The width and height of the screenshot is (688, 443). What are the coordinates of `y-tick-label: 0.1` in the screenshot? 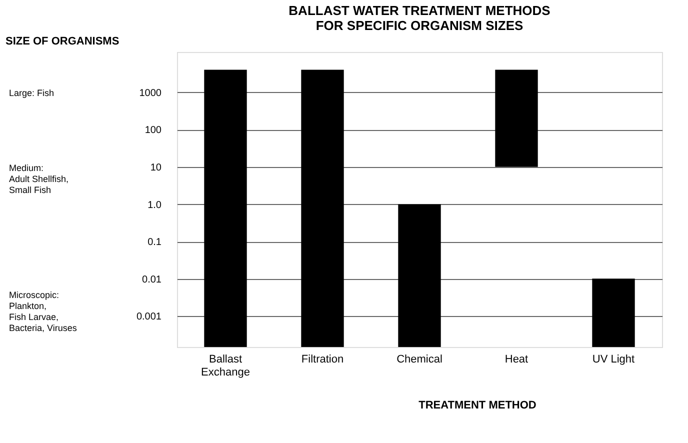 It's located at (155, 242).